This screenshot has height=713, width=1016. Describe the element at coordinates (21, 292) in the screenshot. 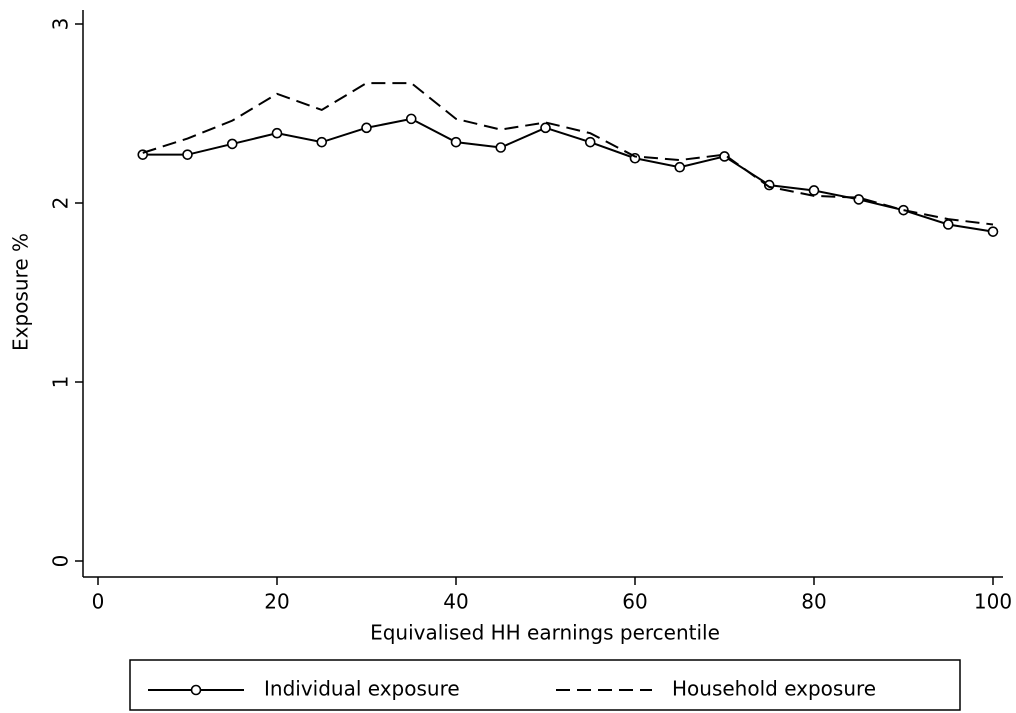

I see `y-axis-title: Exposure %` at that location.